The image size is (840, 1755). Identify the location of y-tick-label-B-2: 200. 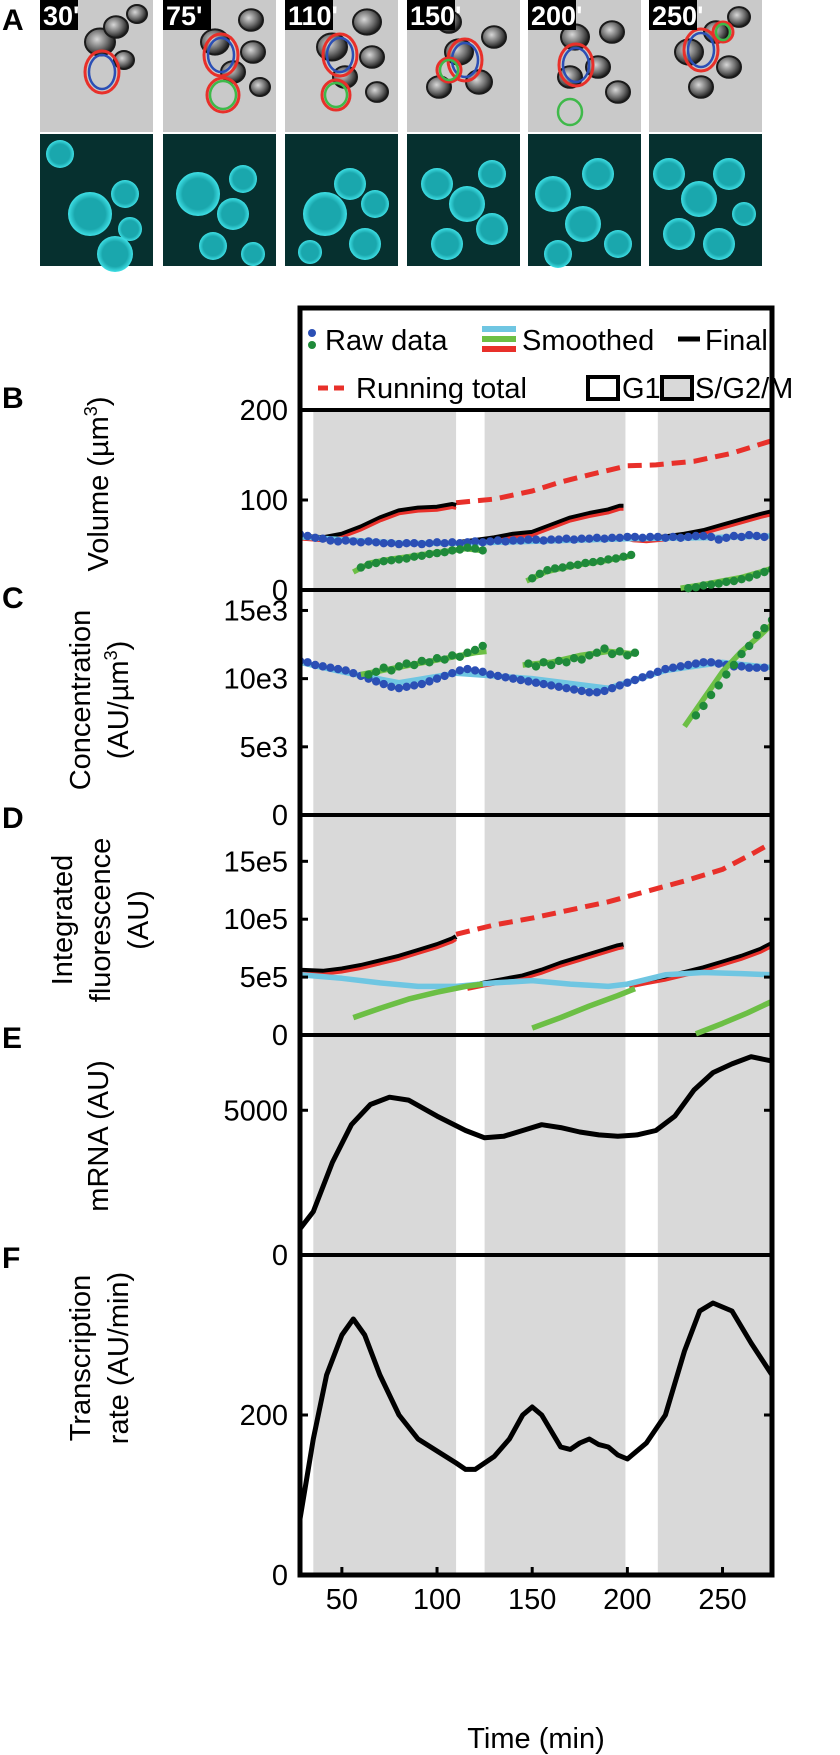
(264, 411).